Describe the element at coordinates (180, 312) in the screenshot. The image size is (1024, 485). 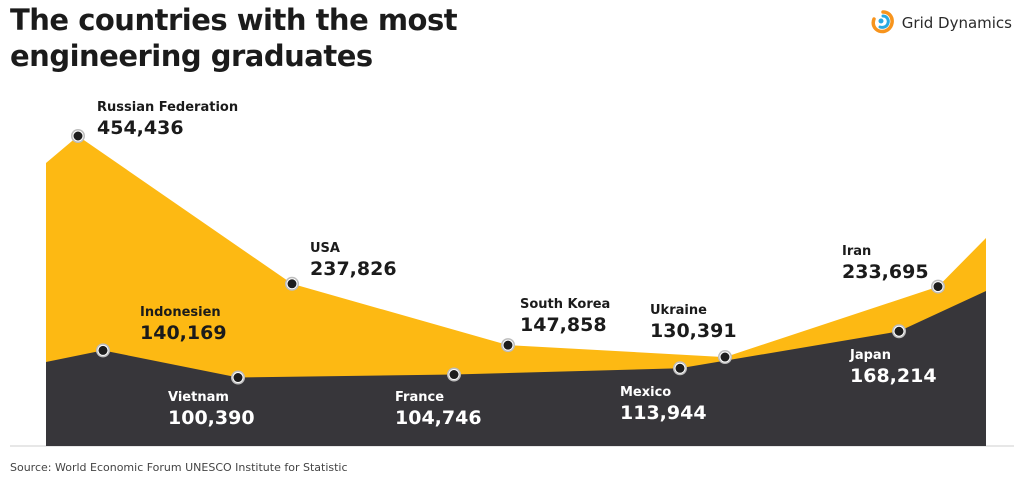
I see `label-name-indonesien: Indonesien` at that location.